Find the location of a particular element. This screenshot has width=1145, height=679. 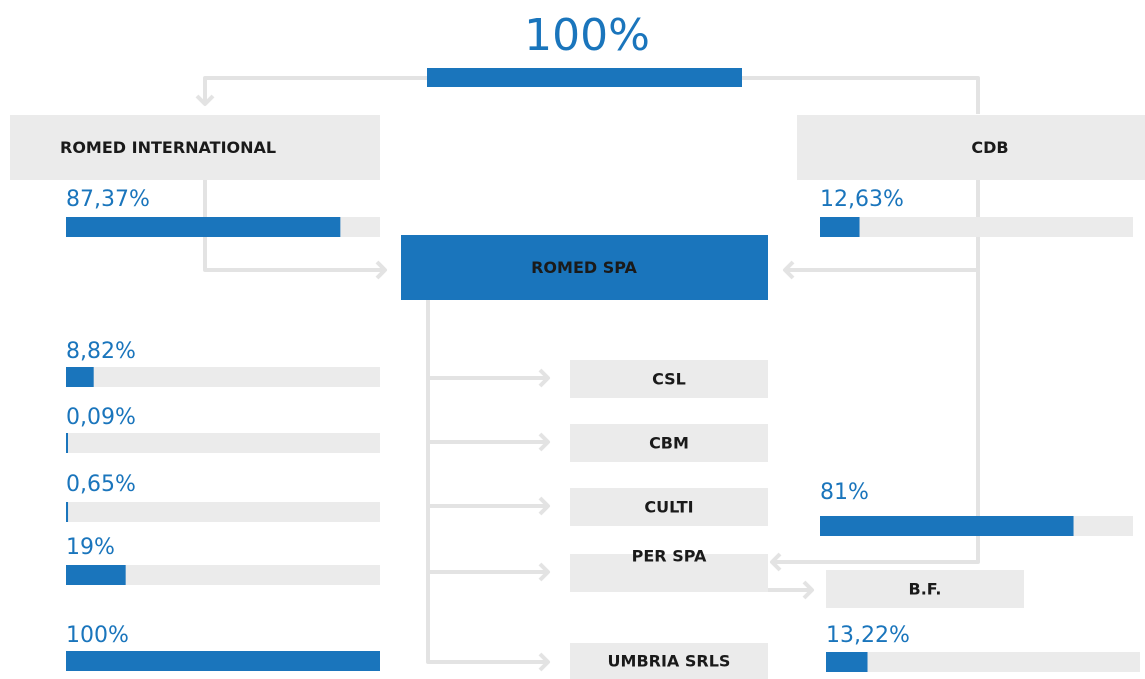

share-label: 8,82% is located at coordinates (101, 351).